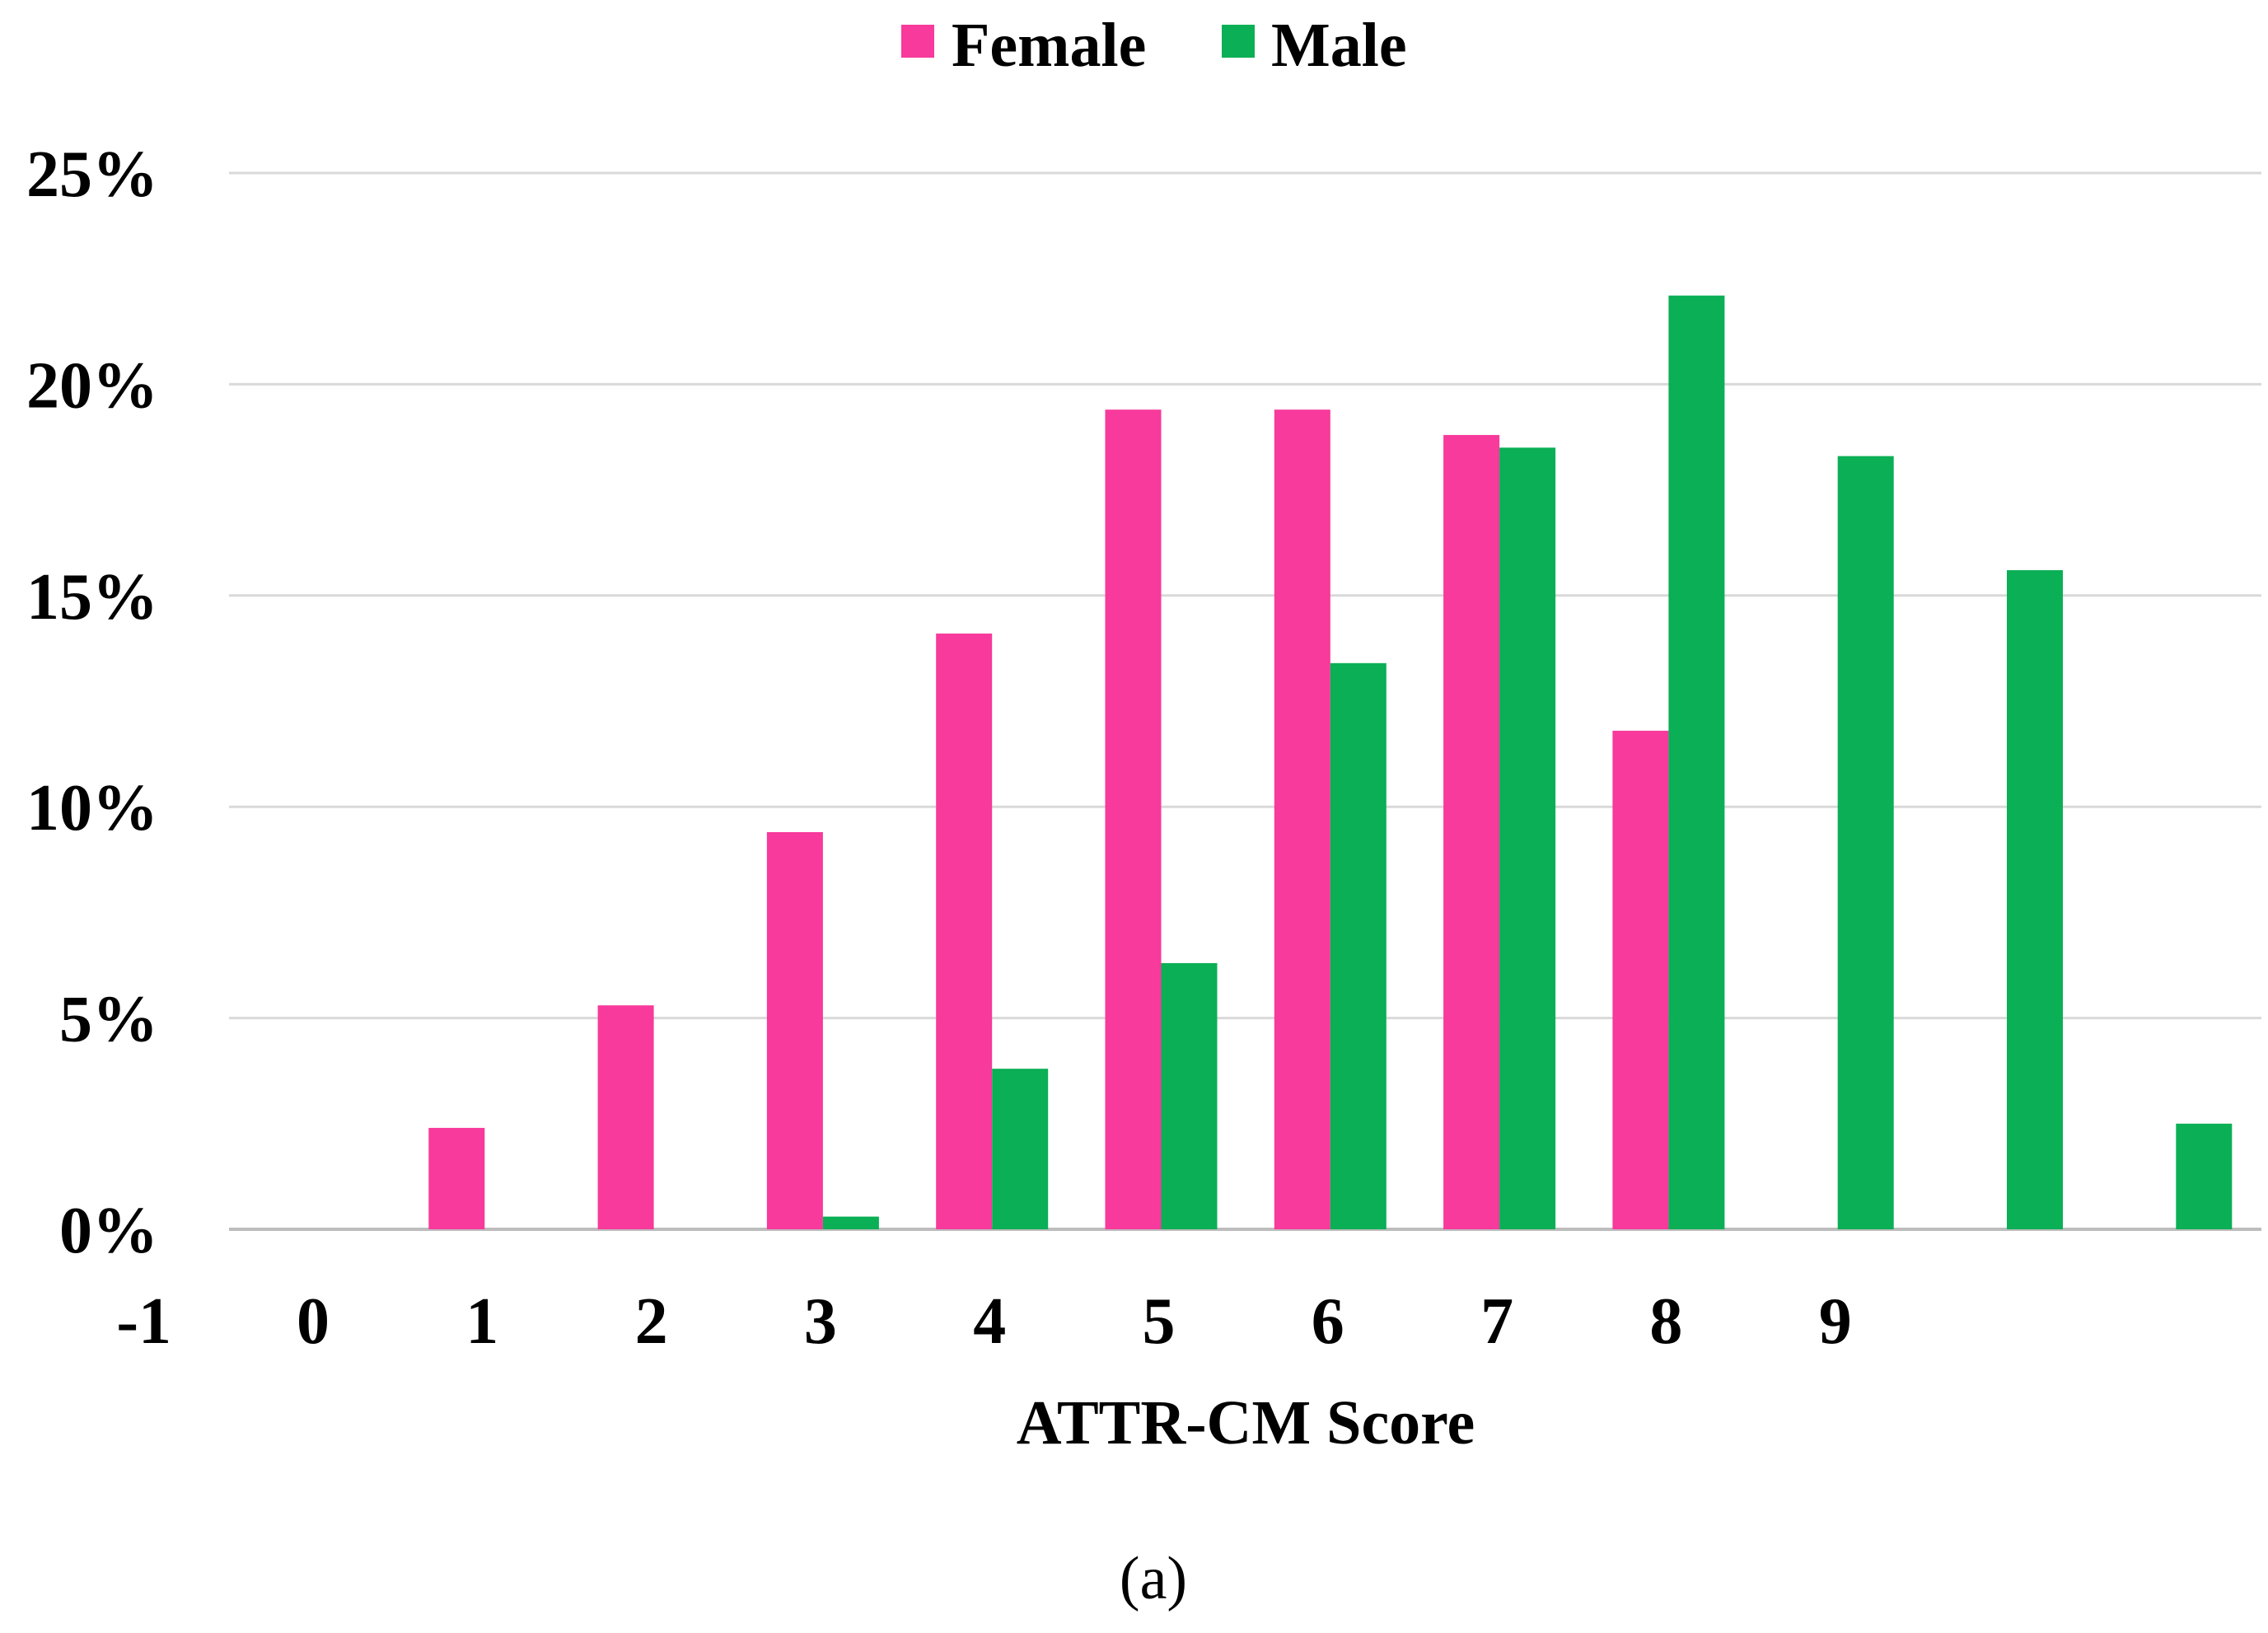 The height and width of the screenshot is (1633, 2268). I want to click on legend-label-male: Male, so click(1339, 45).